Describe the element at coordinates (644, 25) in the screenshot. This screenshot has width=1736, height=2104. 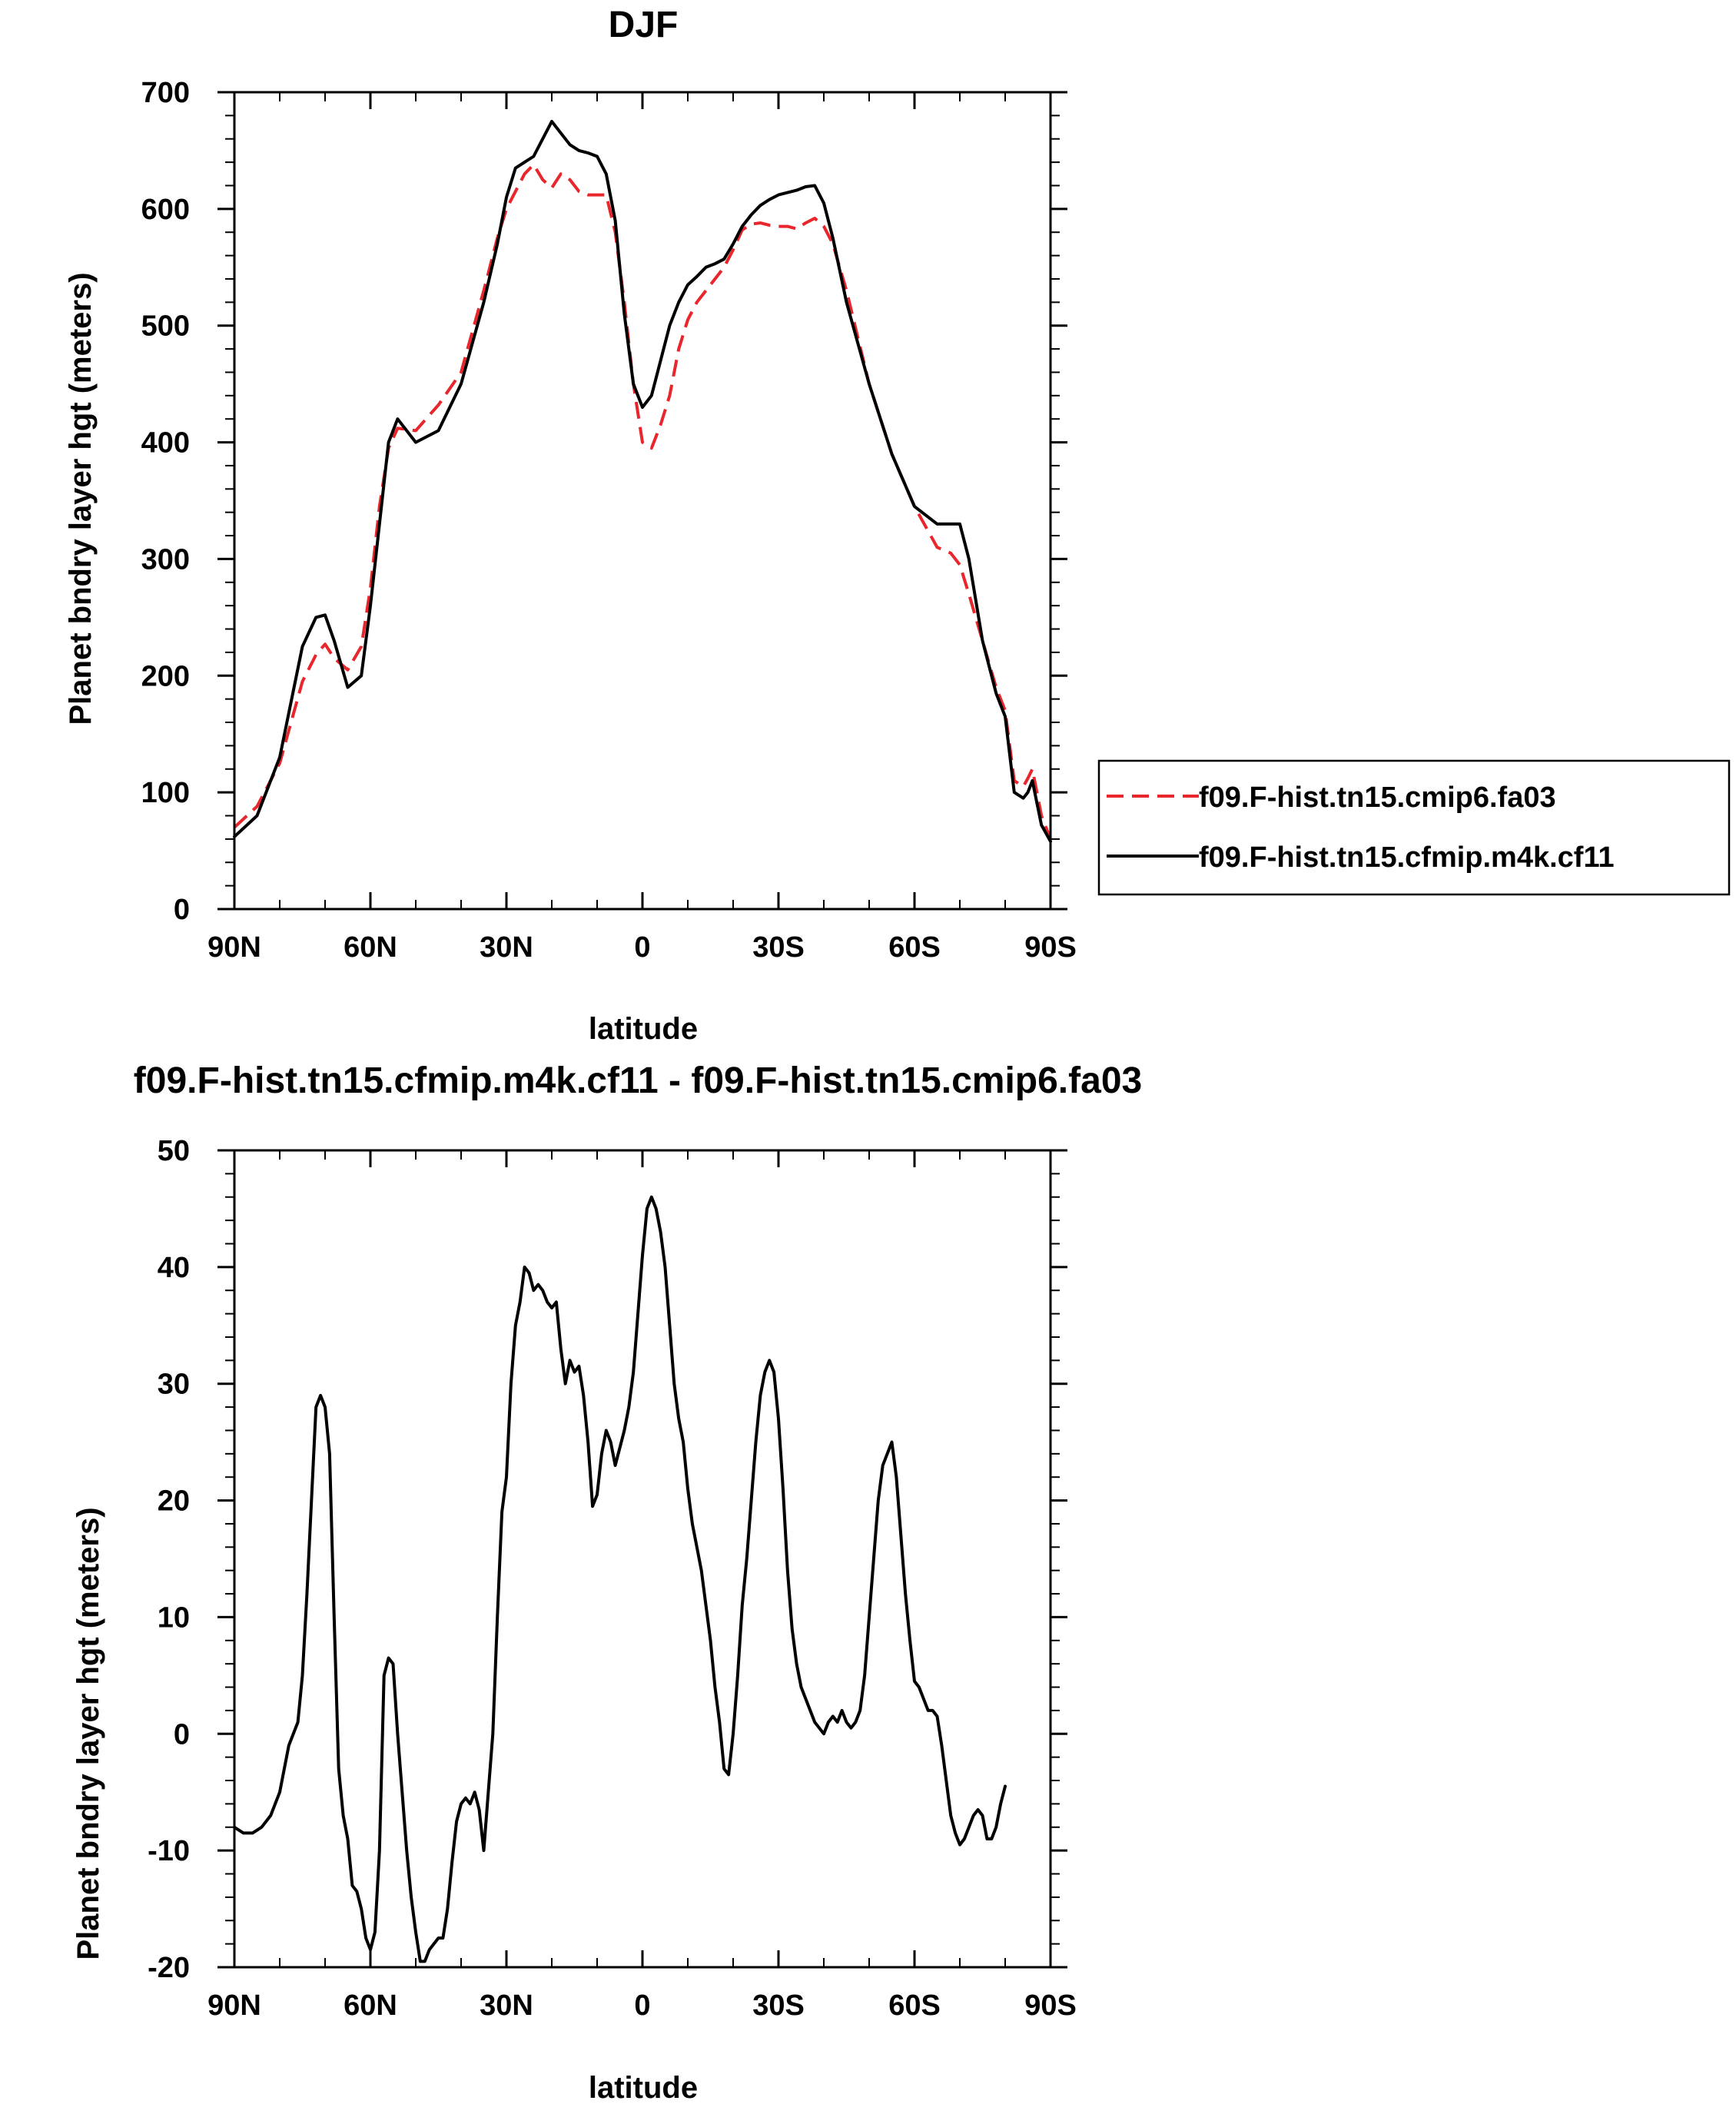
I see `top-chart-title: DJF` at that location.